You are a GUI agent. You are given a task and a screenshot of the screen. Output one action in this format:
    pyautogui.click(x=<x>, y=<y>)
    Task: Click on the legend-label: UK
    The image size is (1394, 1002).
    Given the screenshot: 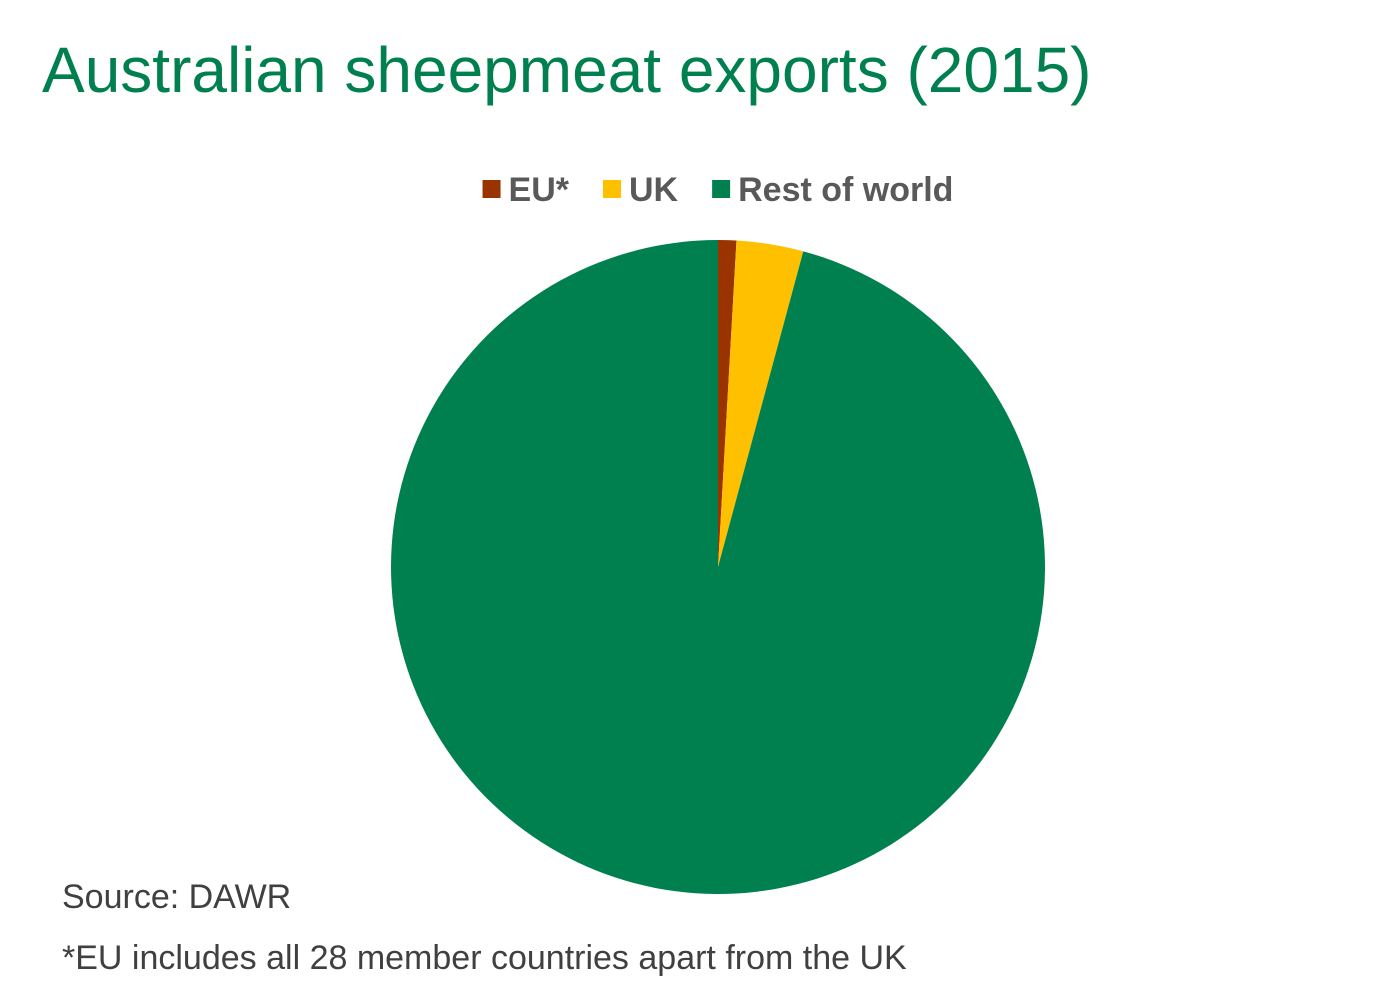 What is the action you would take?
    pyautogui.click(x=654, y=190)
    